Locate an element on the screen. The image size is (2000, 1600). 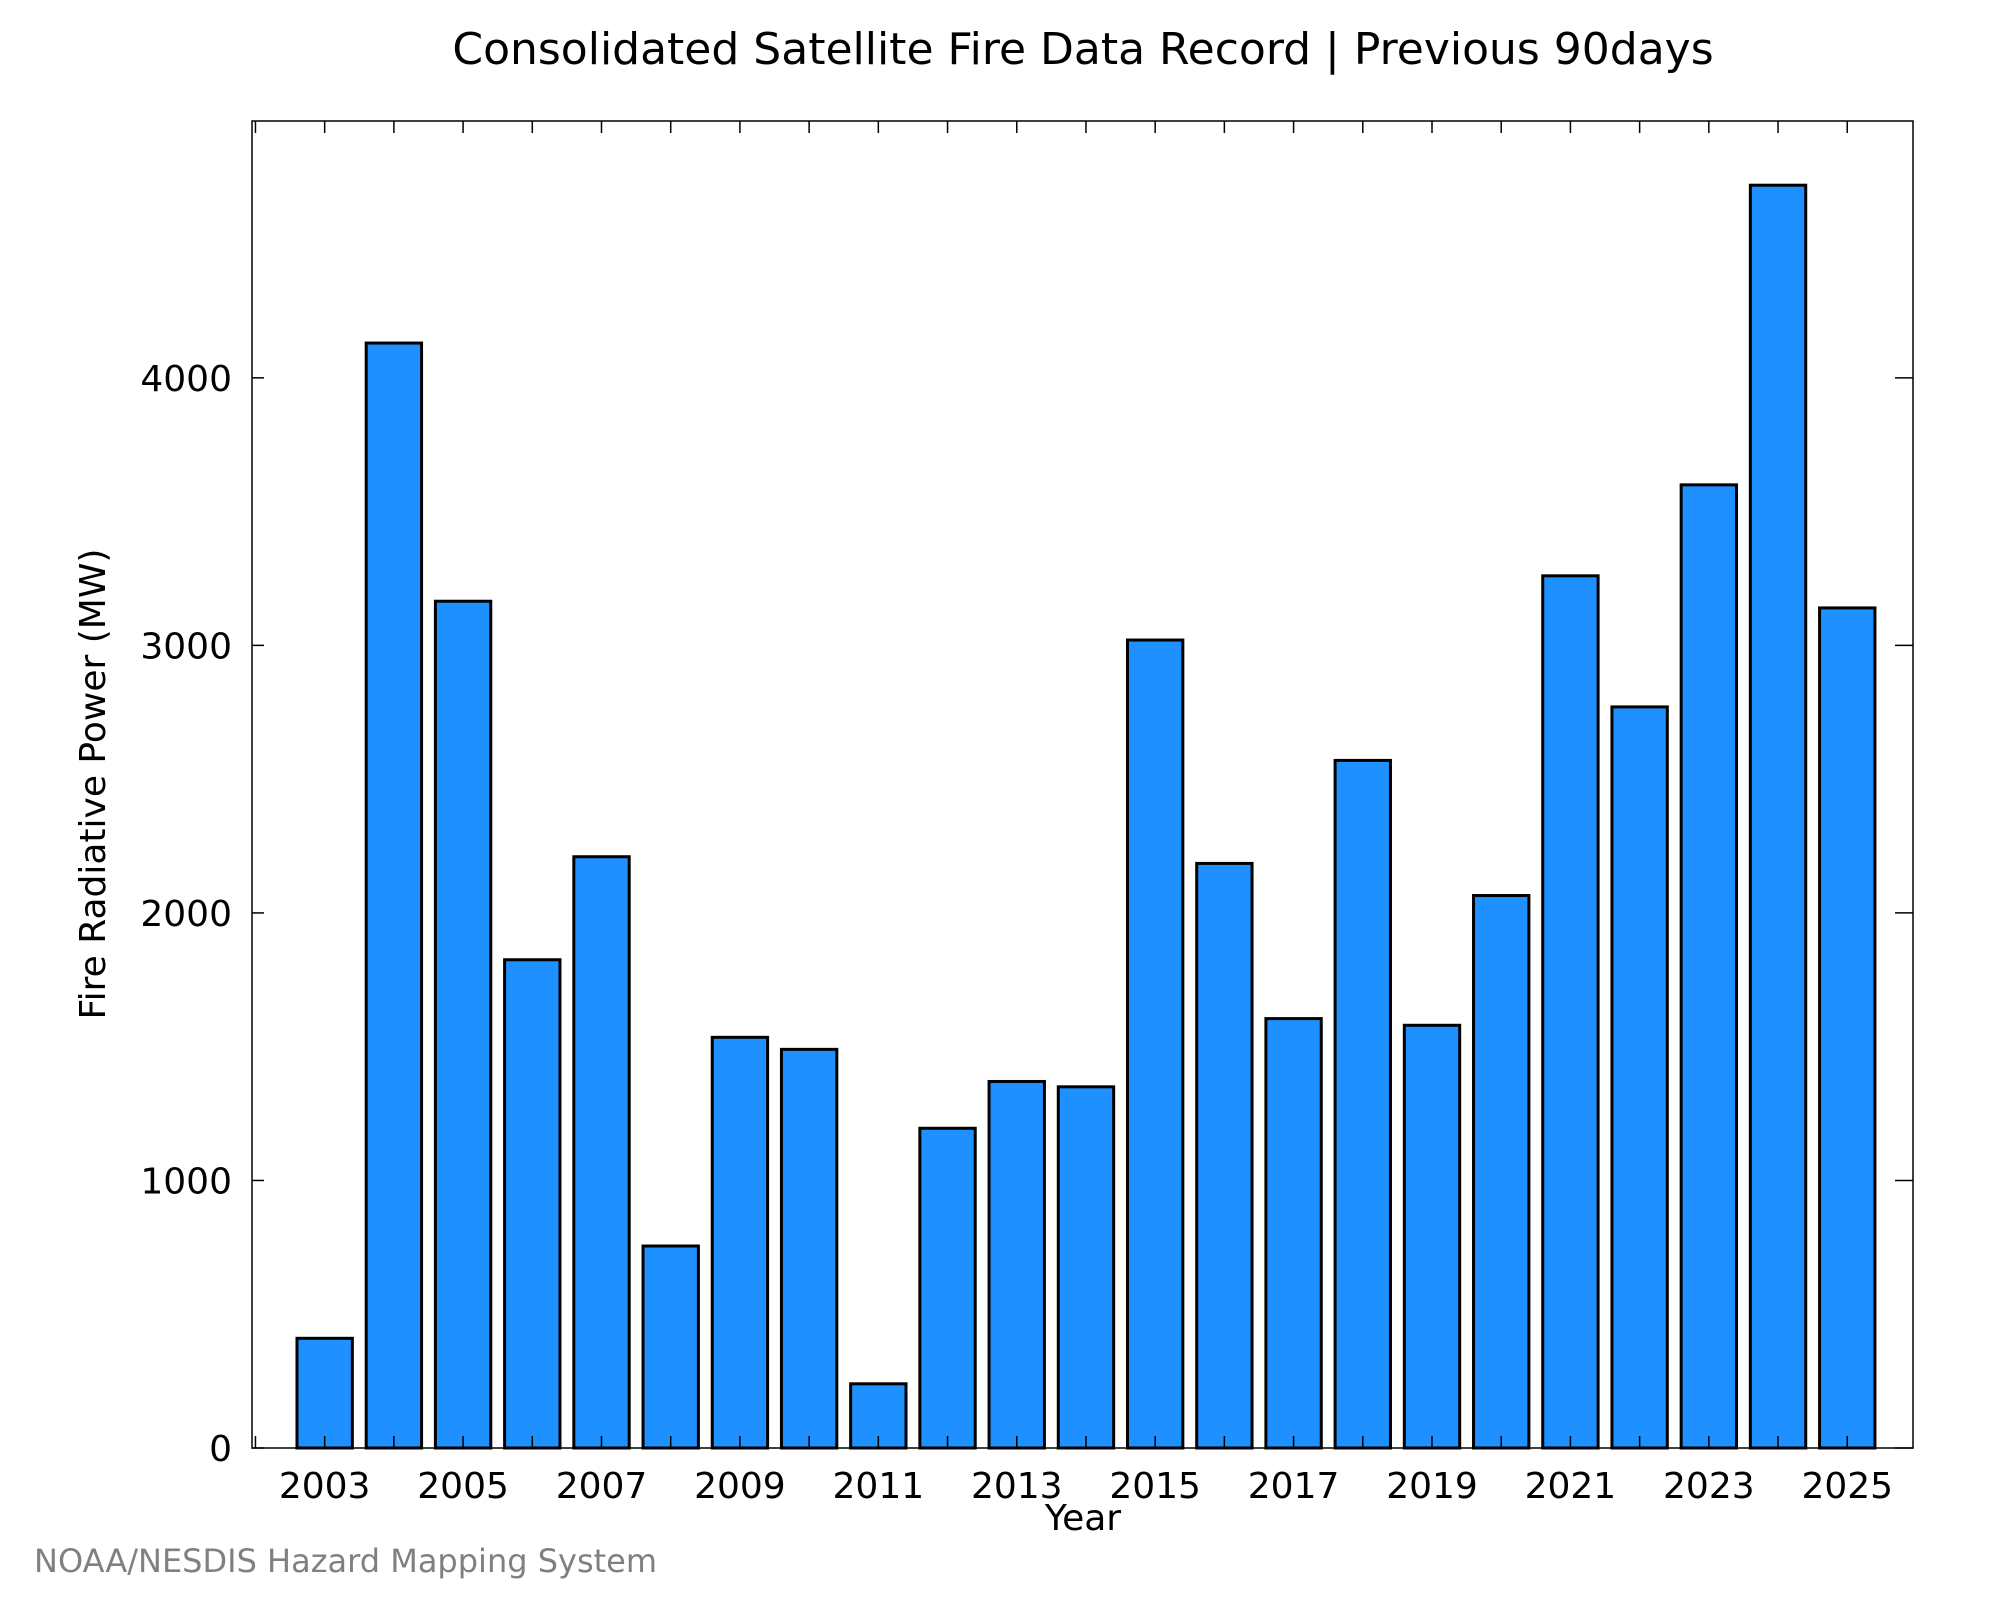
x-tick-label: 2003 is located at coordinates (325, 1486).